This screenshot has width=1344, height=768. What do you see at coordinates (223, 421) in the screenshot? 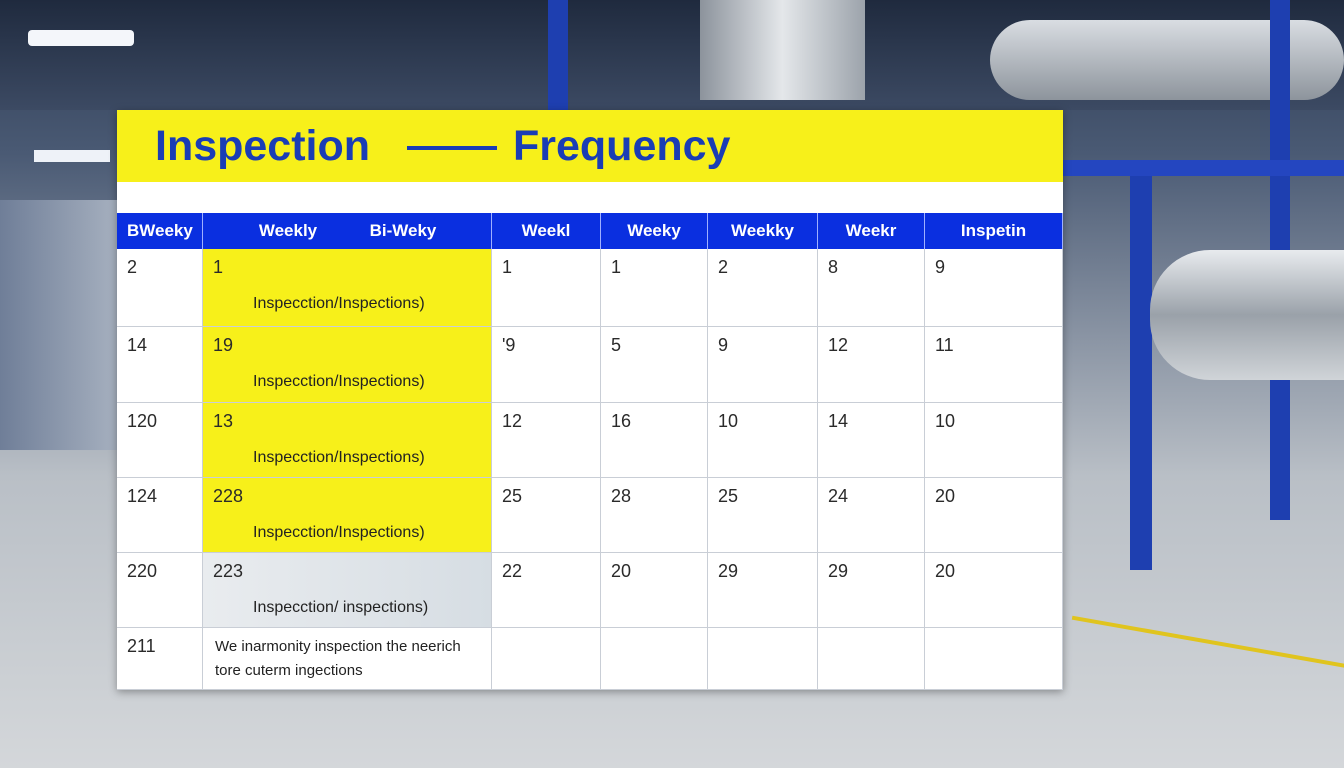
I see `main-count: 13` at bounding box center [223, 421].